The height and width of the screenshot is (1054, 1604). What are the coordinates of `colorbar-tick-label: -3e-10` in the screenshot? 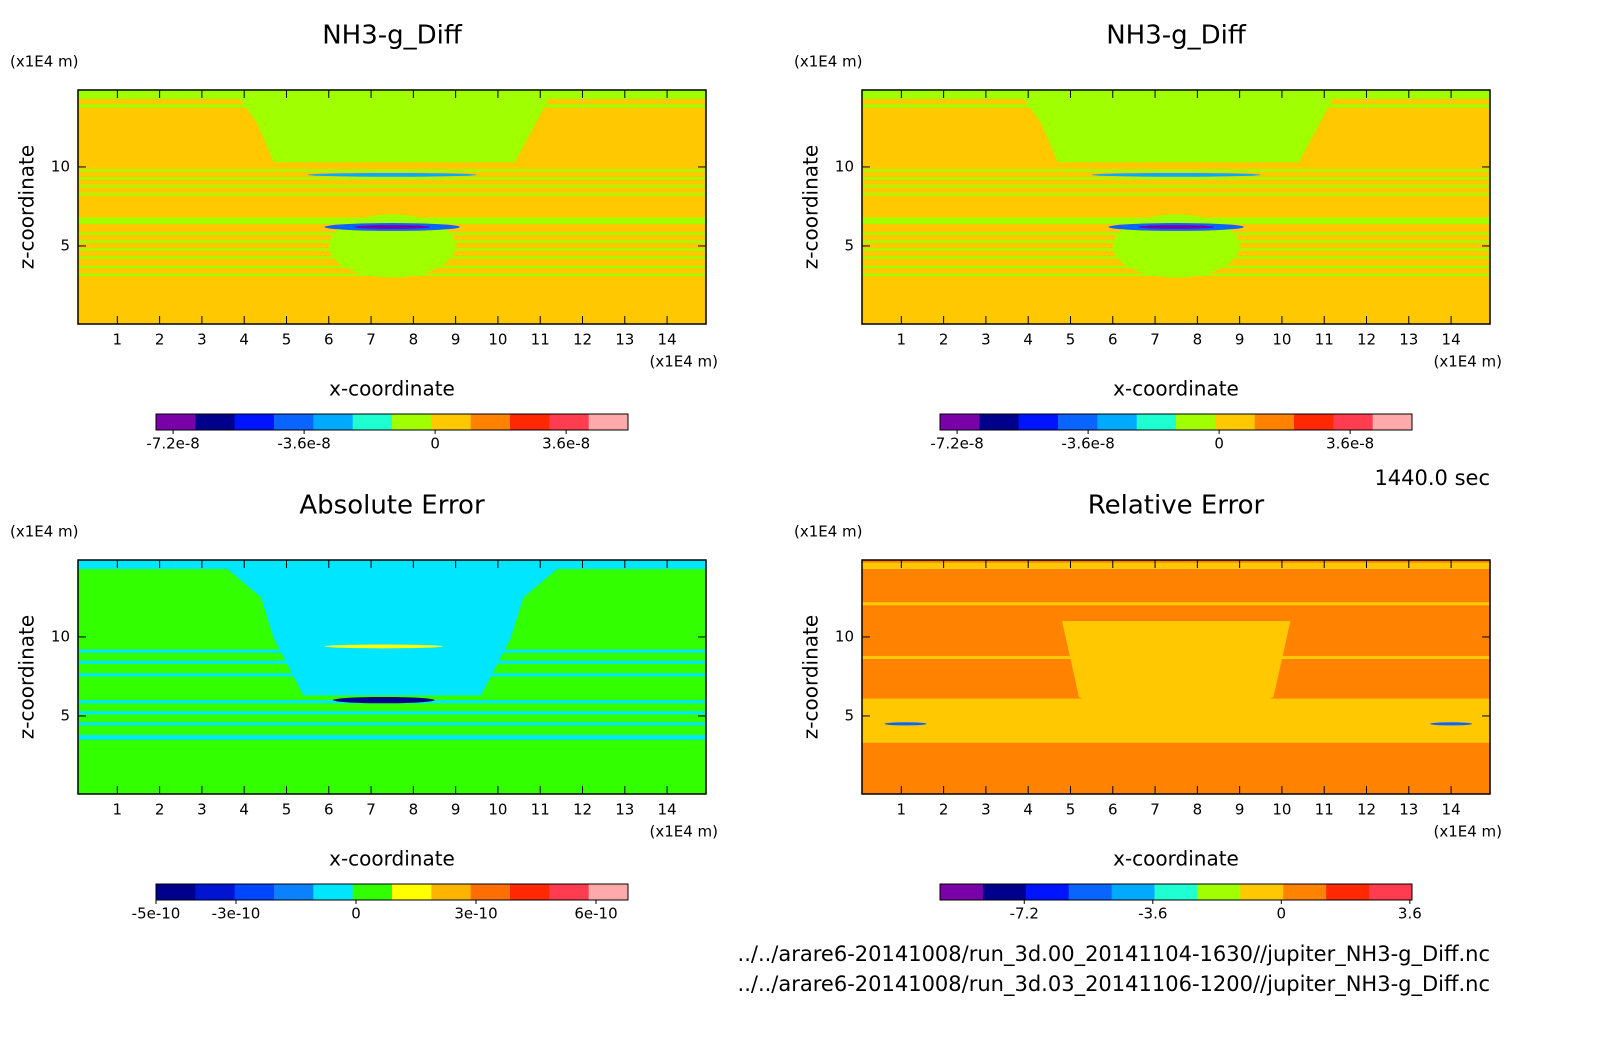 It's located at (236, 914).